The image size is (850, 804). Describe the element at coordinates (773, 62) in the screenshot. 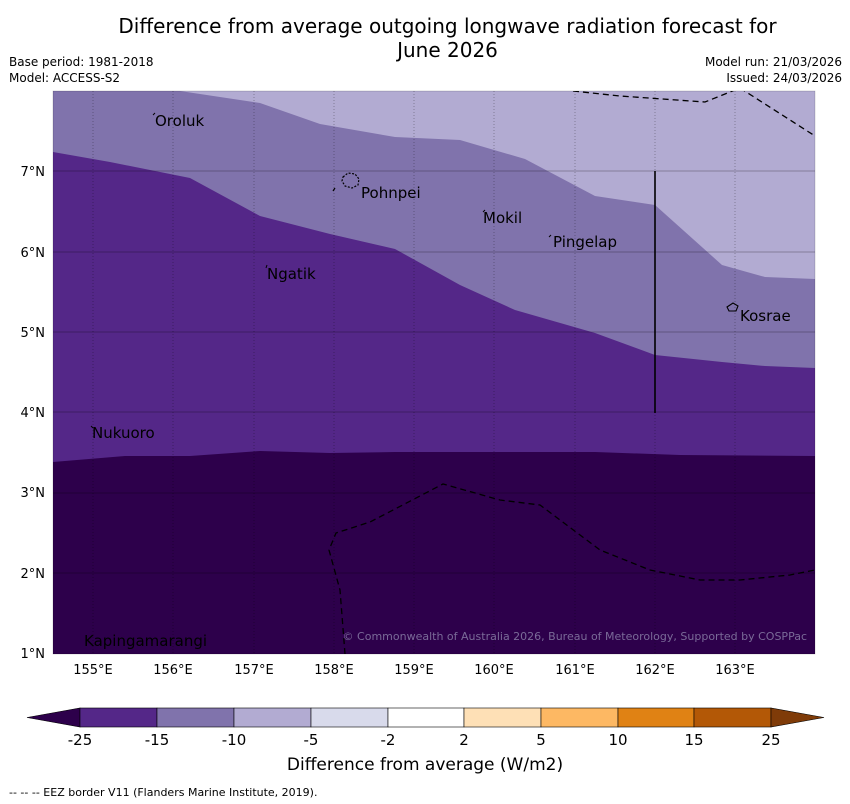

I see `model-run-text: Model run: 21/03/2026` at that location.